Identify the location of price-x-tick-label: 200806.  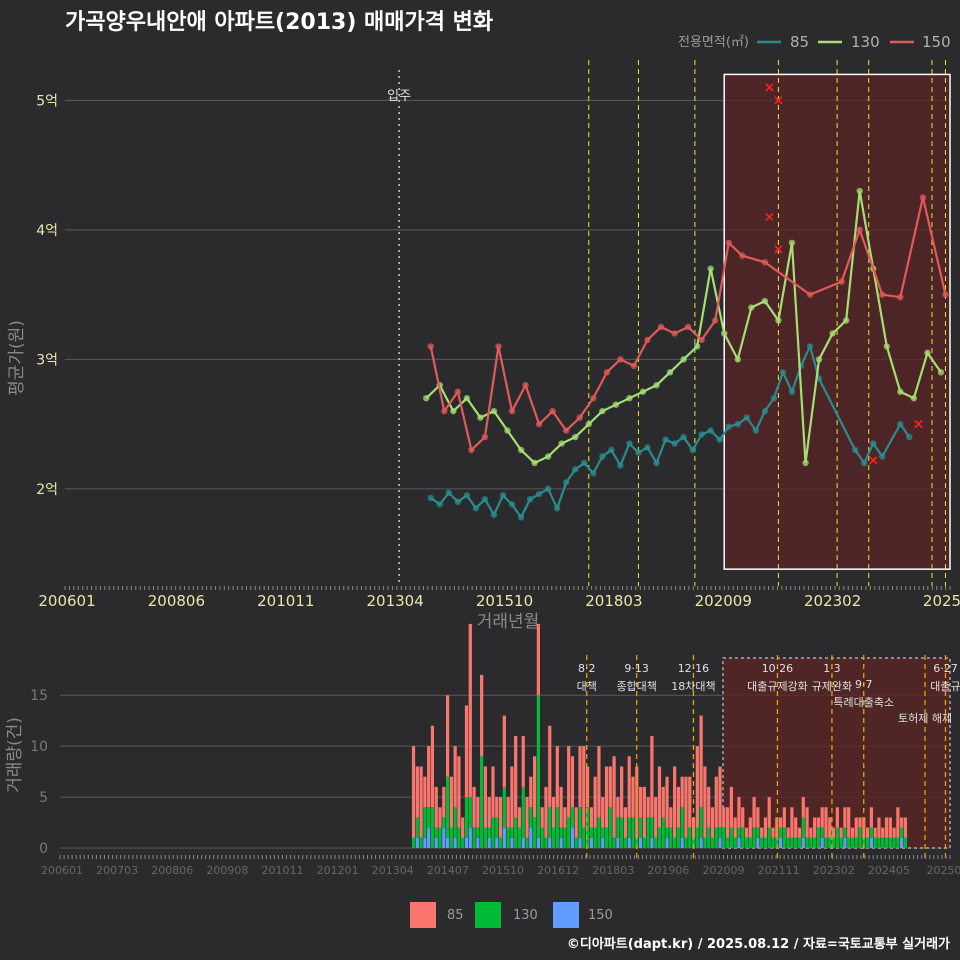
(176, 601).